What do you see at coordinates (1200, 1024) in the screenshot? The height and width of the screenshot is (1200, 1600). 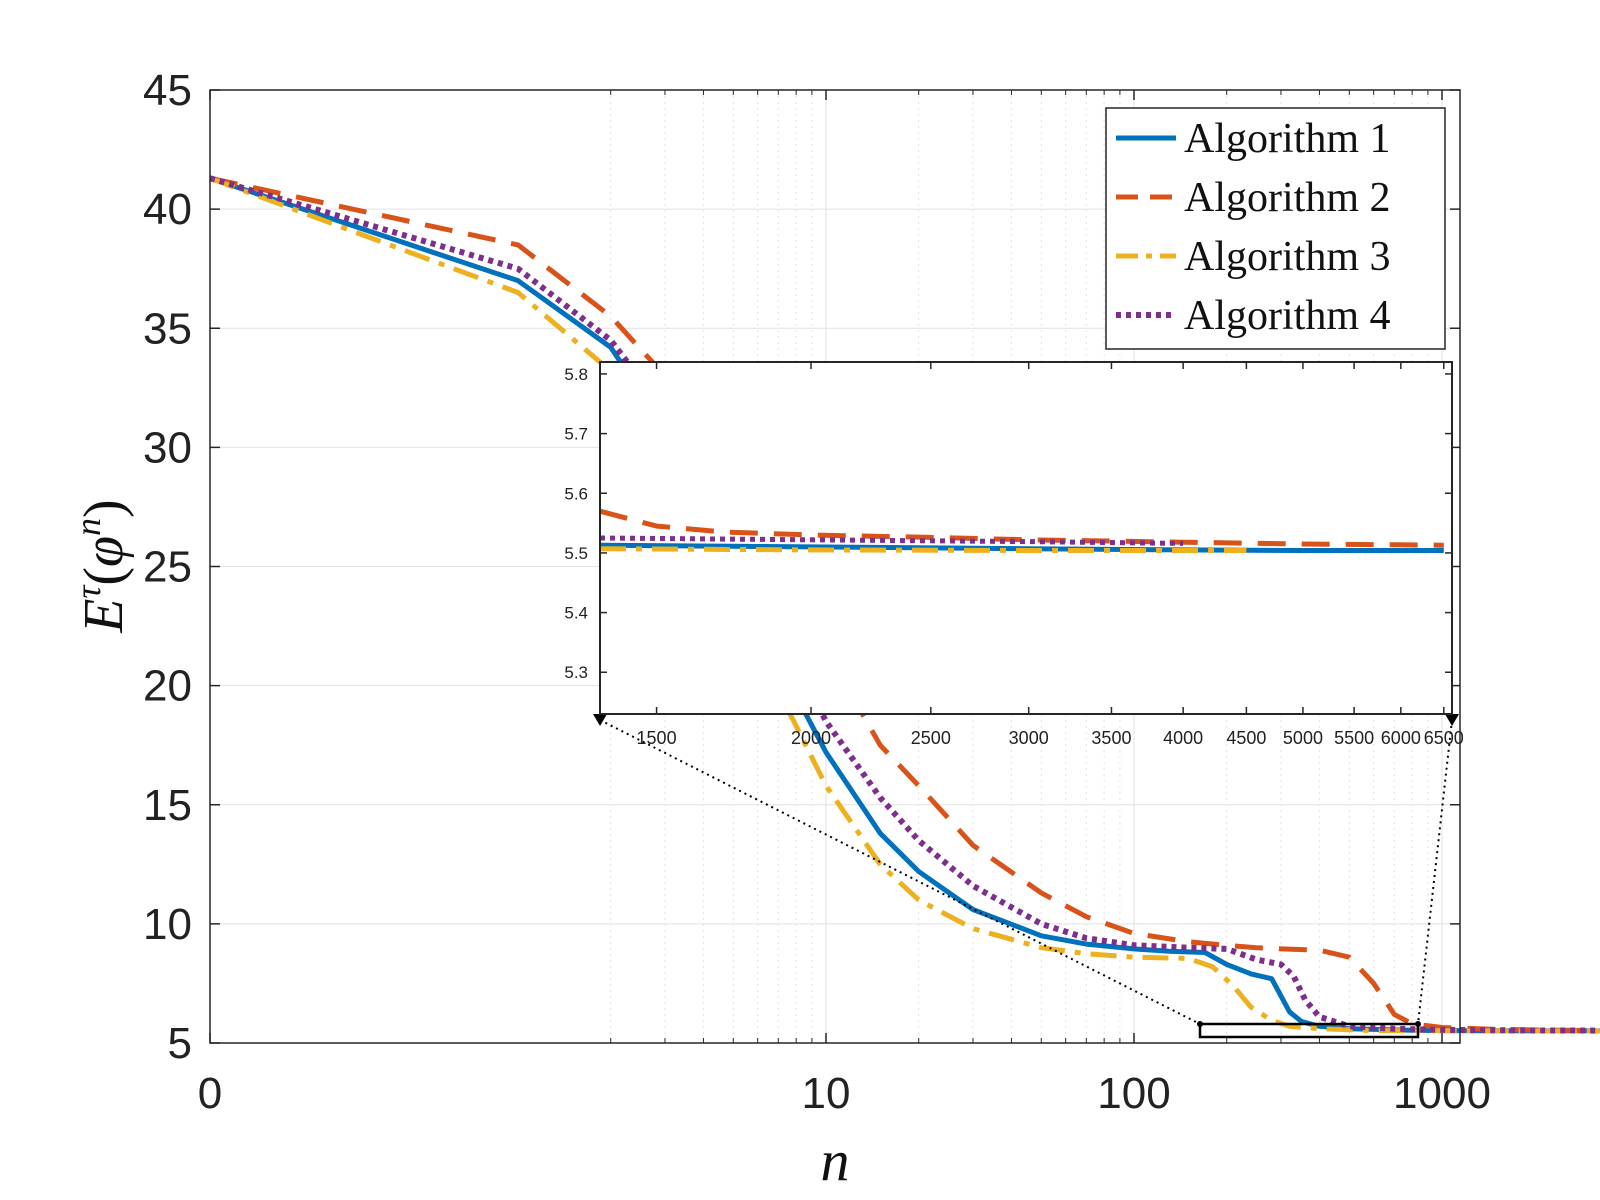 I see `zoom-anchor-left` at bounding box center [1200, 1024].